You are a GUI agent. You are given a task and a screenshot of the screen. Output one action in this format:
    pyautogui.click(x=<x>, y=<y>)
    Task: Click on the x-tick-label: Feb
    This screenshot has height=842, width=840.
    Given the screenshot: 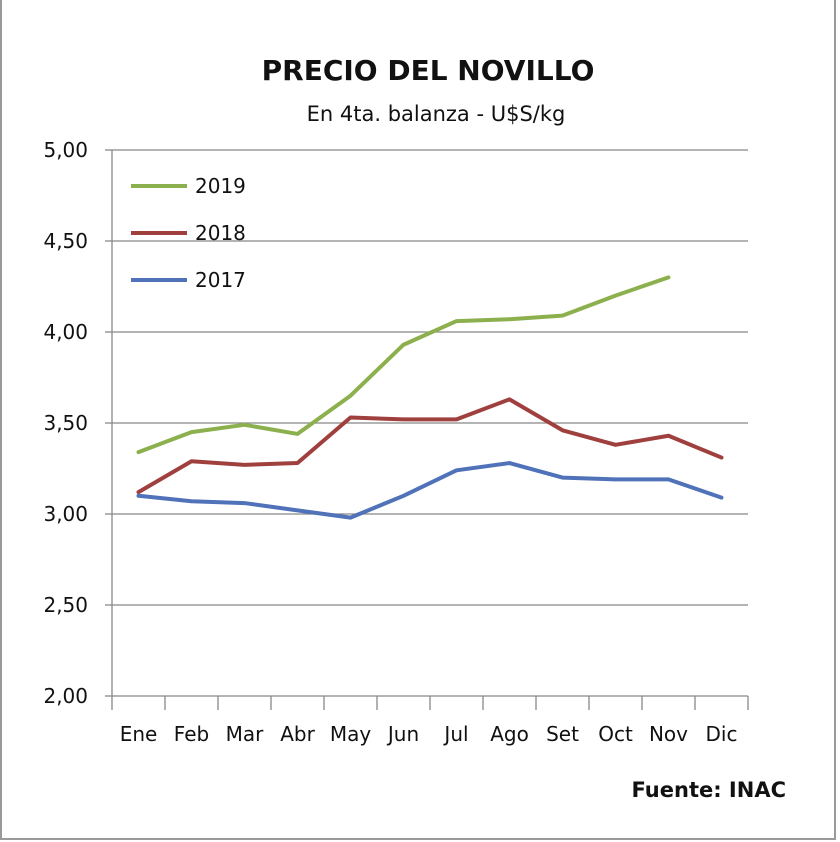 What is the action you would take?
    pyautogui.click(x=191, y=734)
    